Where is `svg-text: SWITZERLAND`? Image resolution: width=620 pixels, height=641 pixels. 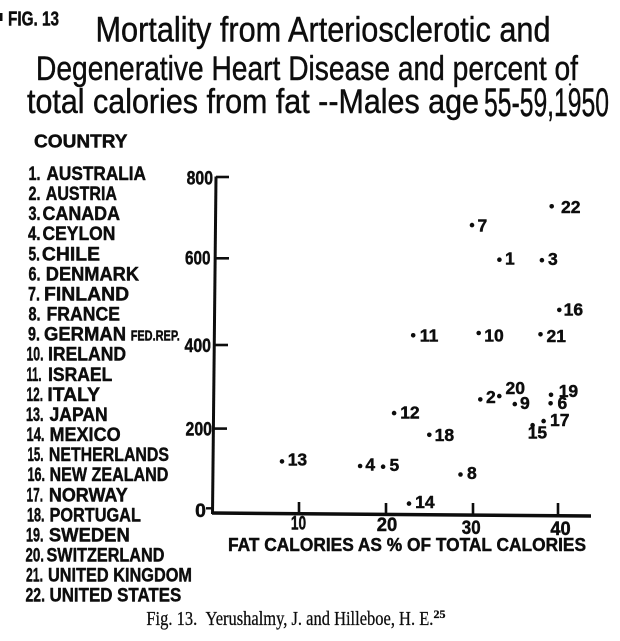 svg-text: SWITZERLAND is located at coordinates (106, 556).